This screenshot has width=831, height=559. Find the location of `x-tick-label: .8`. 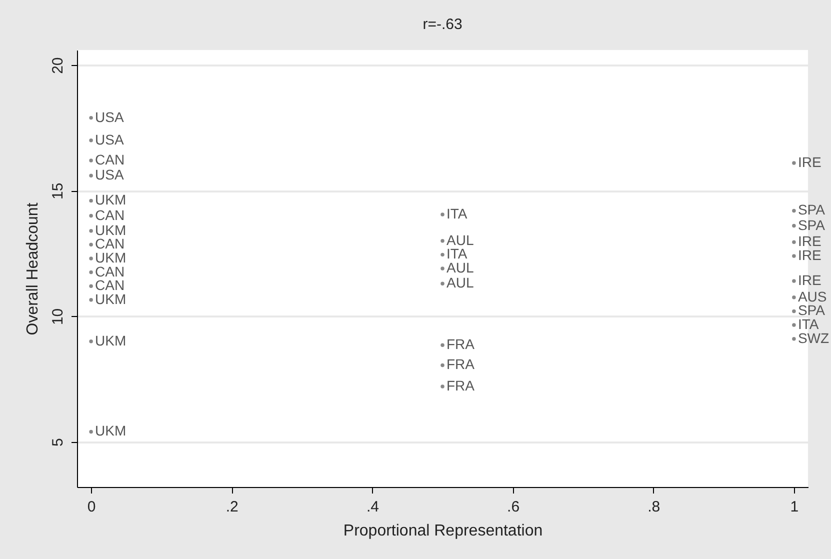

x-tick-label: .8 is located at coordinates (654, 507).